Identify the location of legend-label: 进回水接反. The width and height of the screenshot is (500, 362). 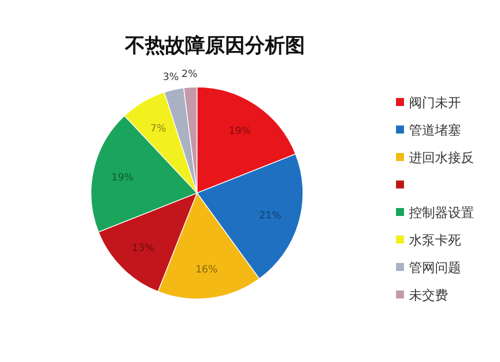
(441, 158).